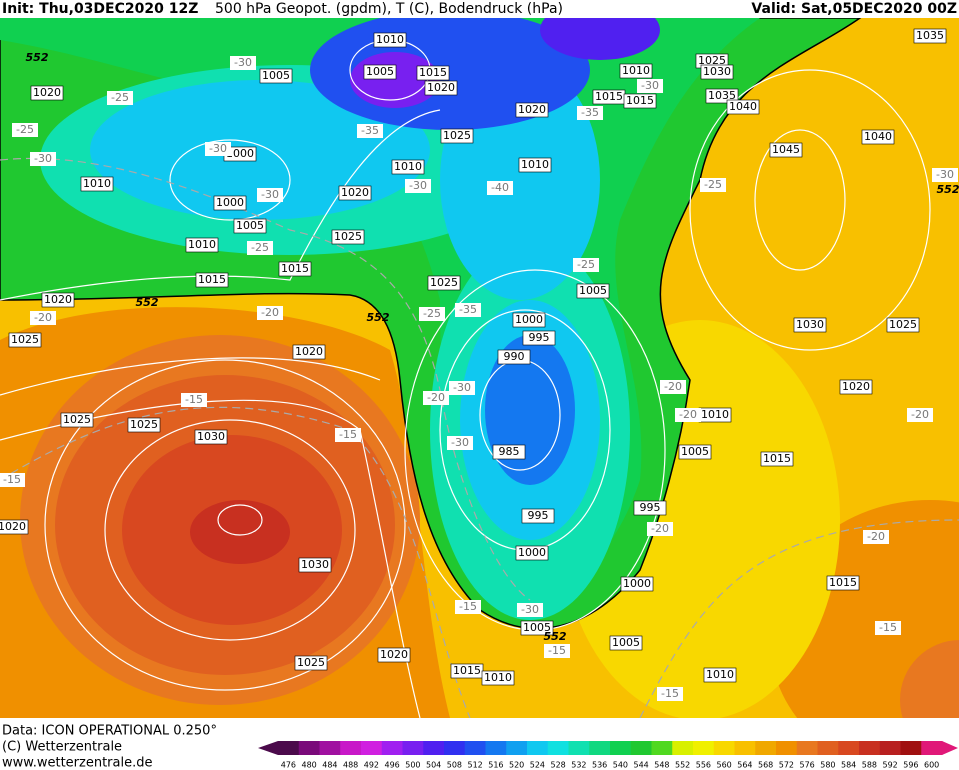  I want to click on colorbar-tick-label: 508, so click(454, 765).